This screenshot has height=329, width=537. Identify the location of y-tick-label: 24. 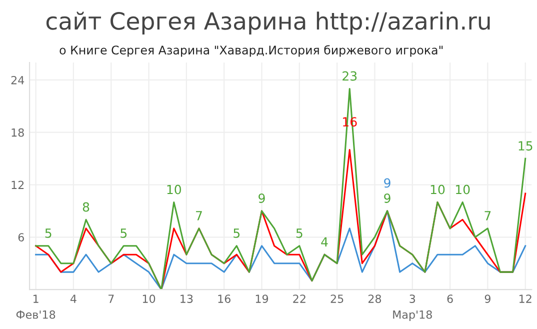
(17, 80).